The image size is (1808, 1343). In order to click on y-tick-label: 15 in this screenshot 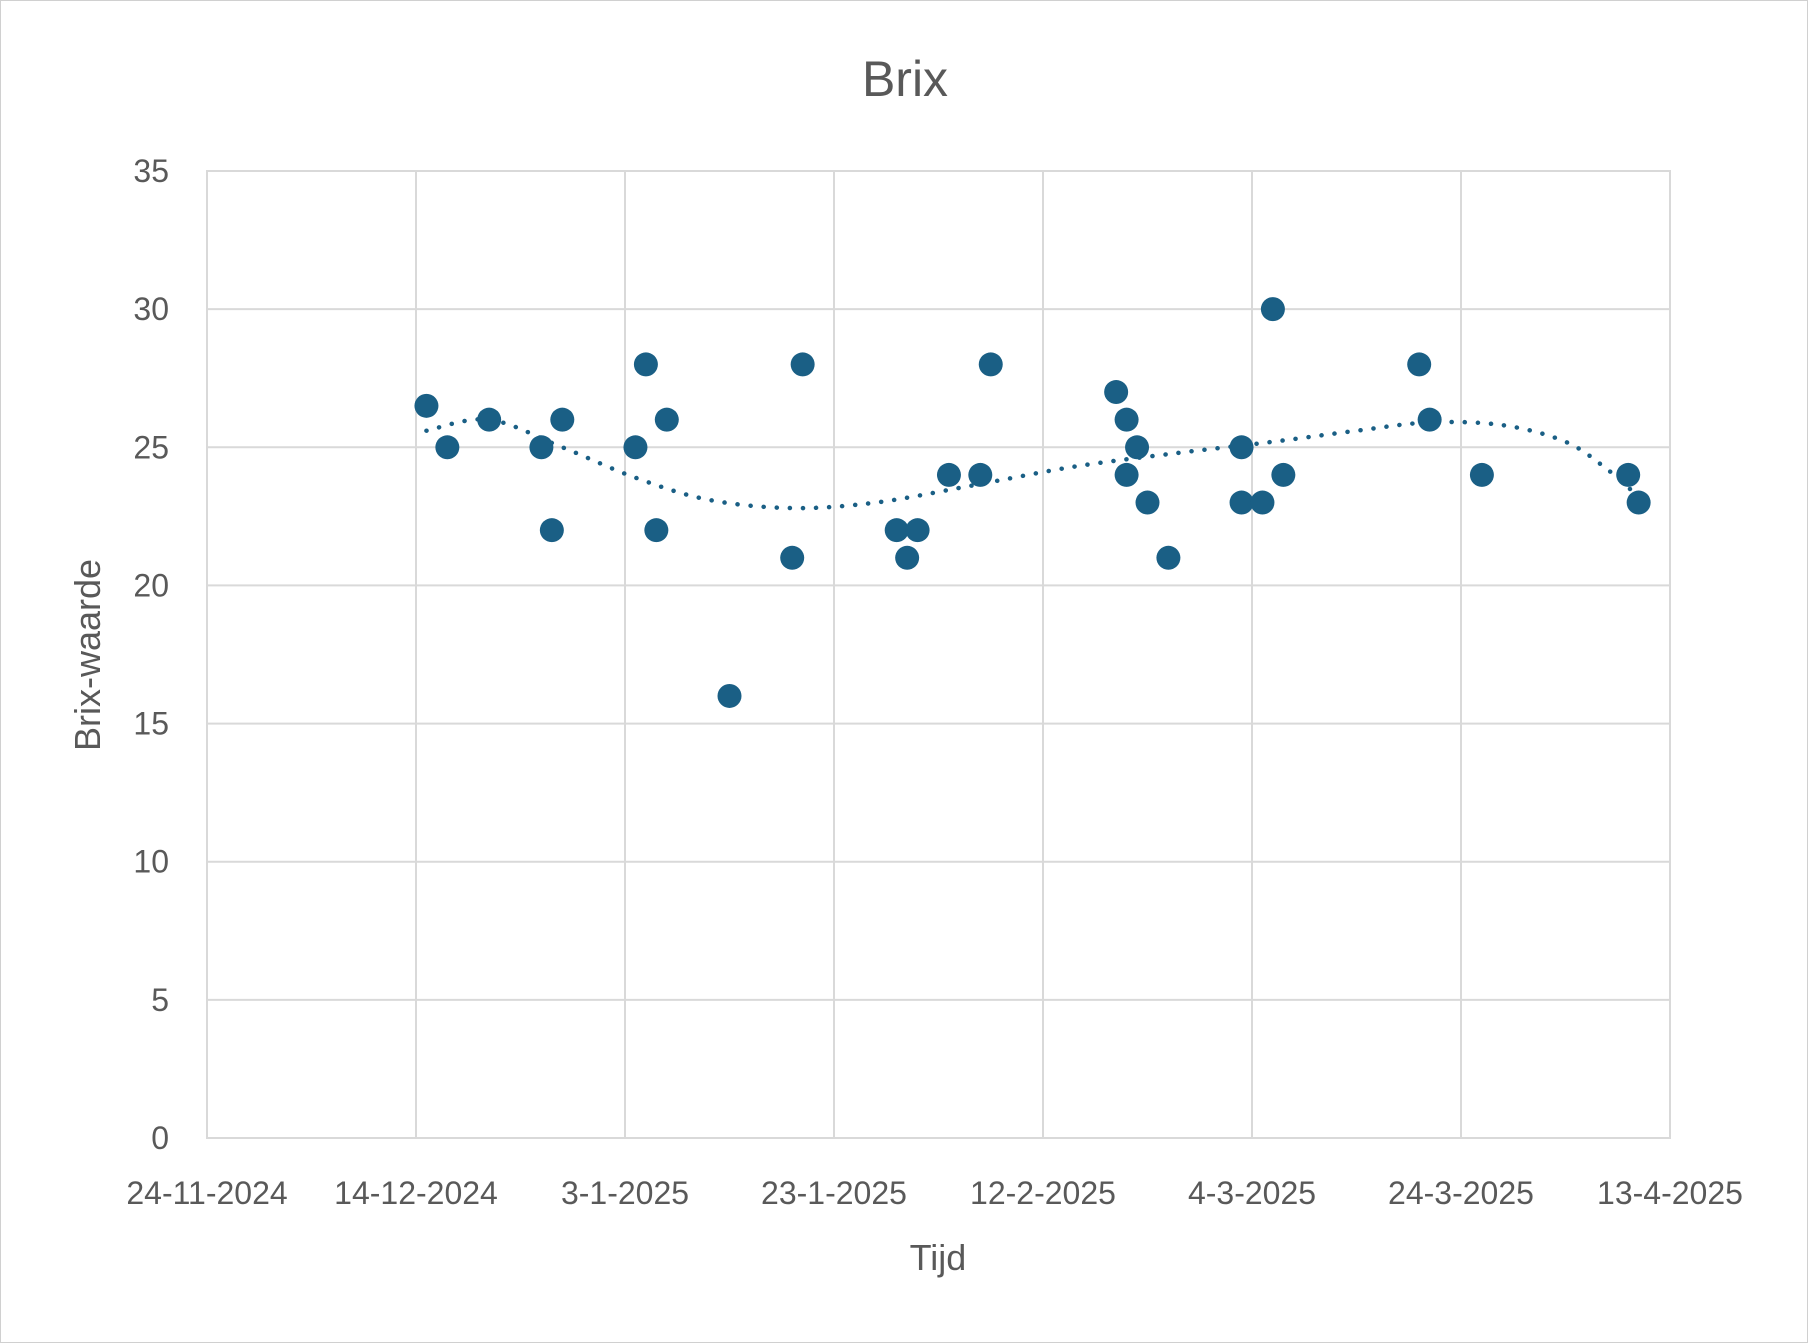, I will do `click(151, 724)`.